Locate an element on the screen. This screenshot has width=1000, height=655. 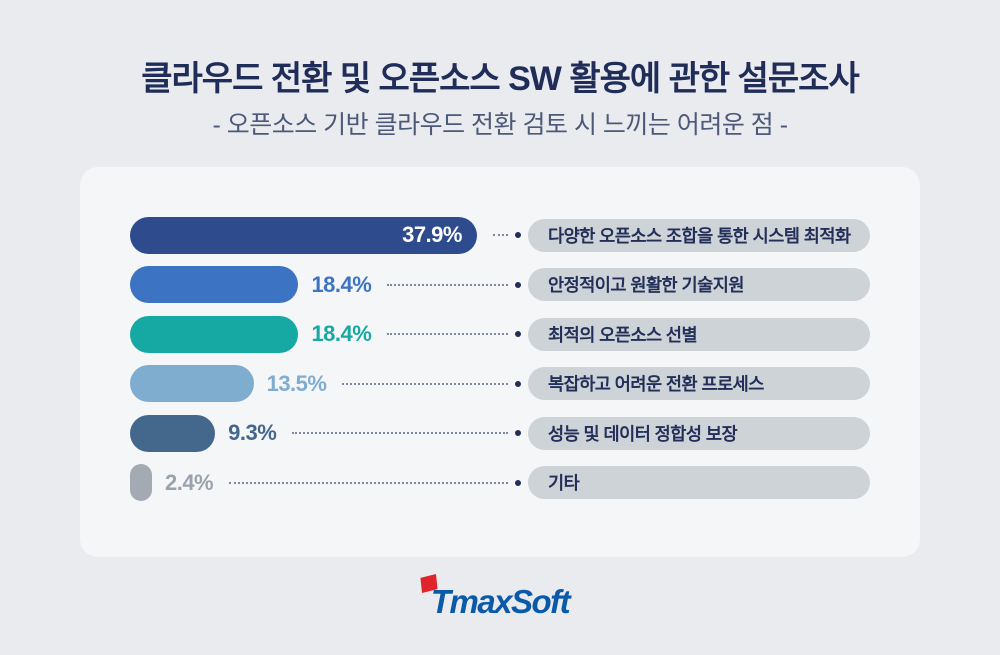
bar-row: 18.4% 안정적이고 원활한 기술지원 is located at coordinates (500, 285).